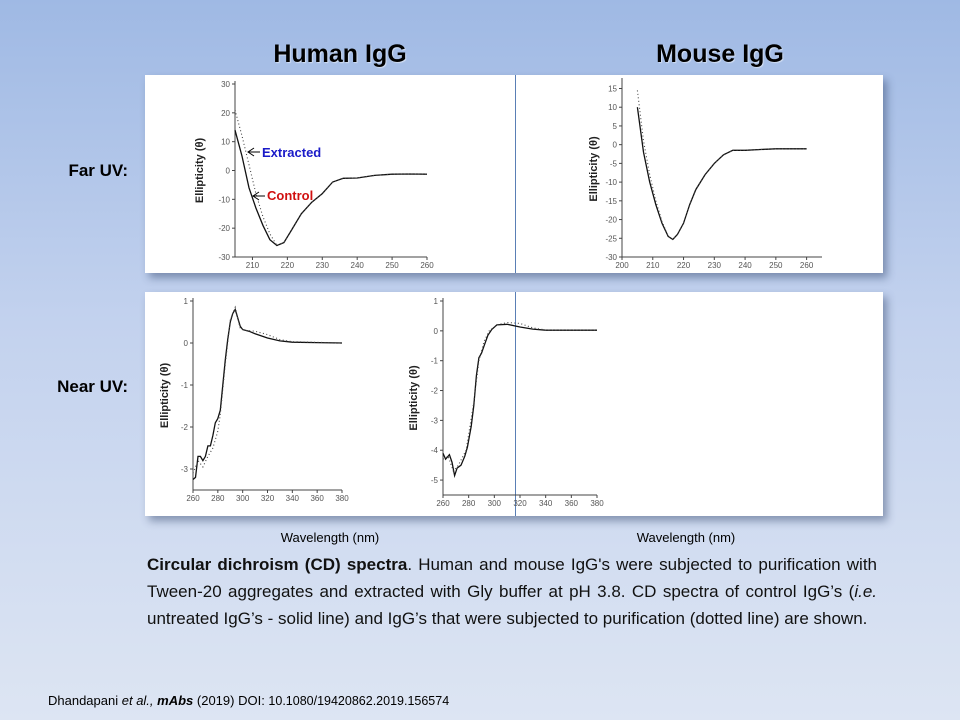 The width and height of the screenshot is (960, 720). I want to click on far-uv-divider, so click(515, 174).